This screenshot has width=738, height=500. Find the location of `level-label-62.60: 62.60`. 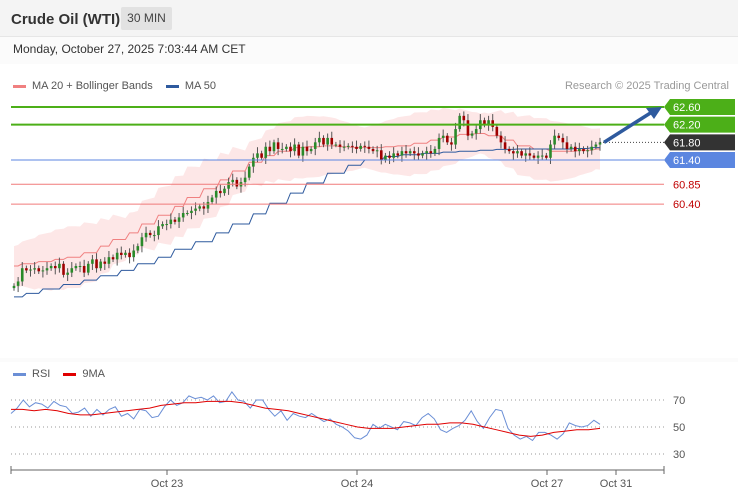

level-label-62.60: 62.60 is located at coordinates (687, 108).